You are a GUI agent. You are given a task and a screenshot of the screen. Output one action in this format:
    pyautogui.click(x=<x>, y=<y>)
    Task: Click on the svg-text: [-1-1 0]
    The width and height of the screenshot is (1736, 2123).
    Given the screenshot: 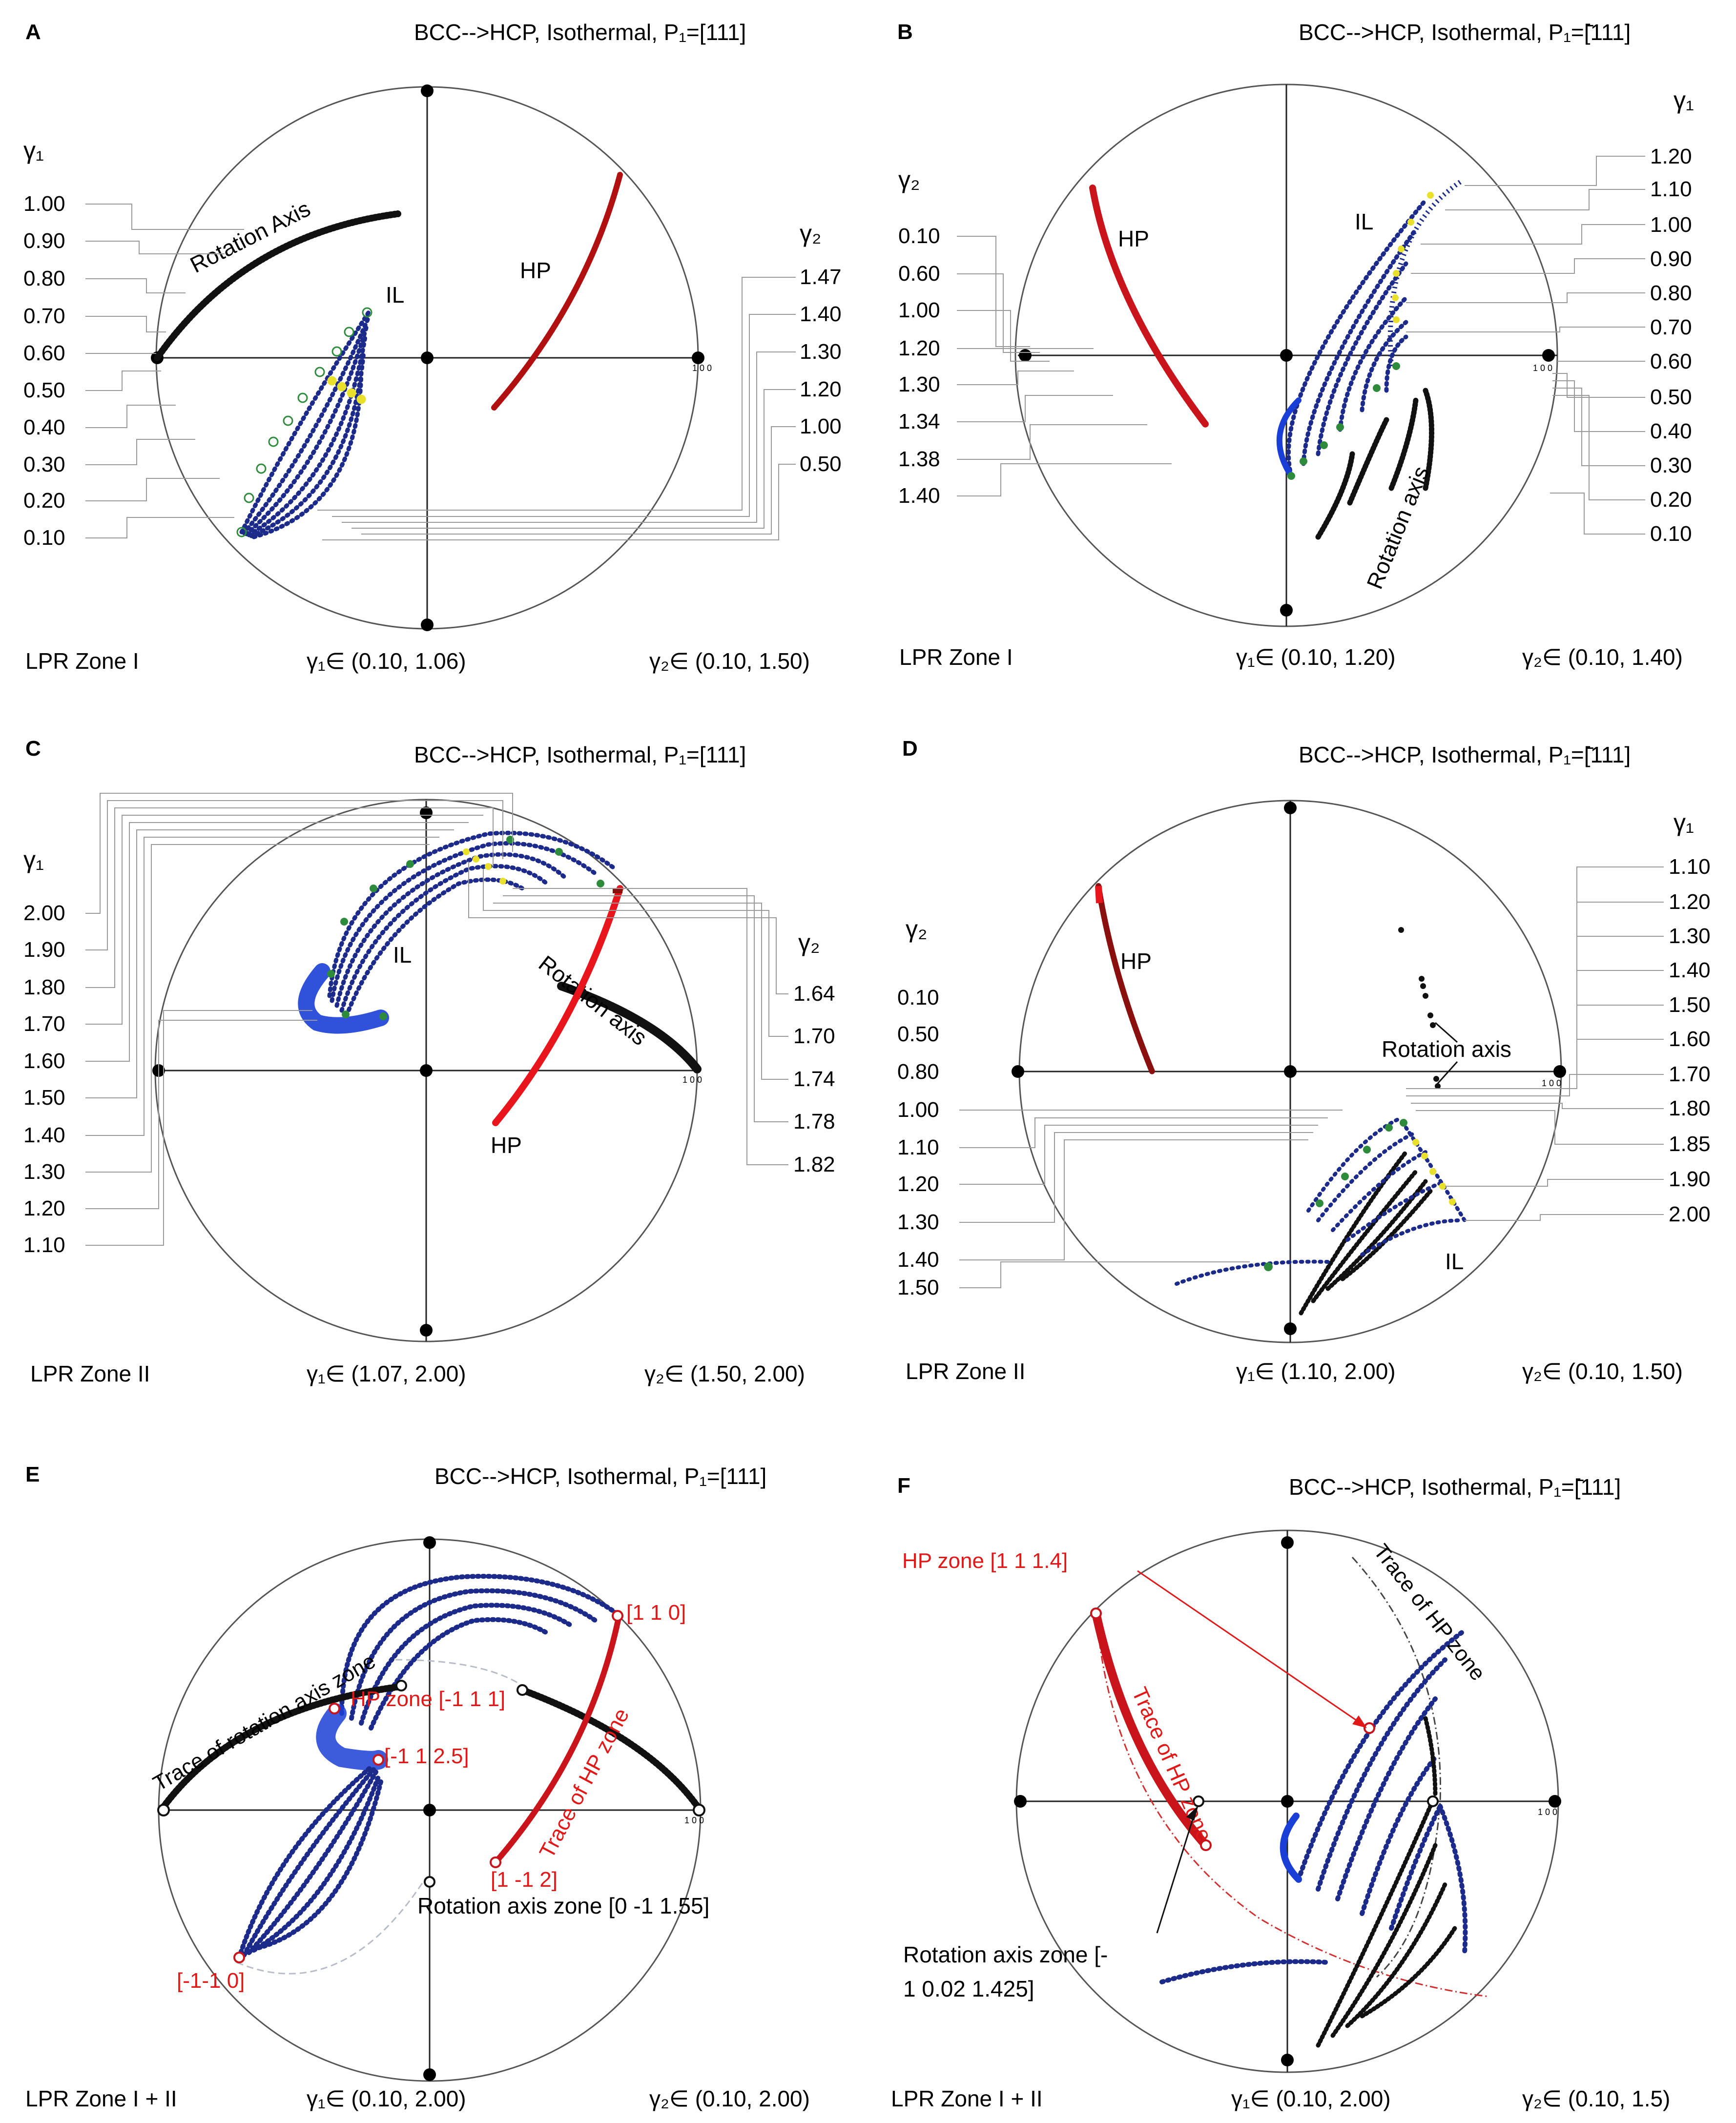 What is the action you would take?
    pyautogui.click(x=211, y=1981)
    